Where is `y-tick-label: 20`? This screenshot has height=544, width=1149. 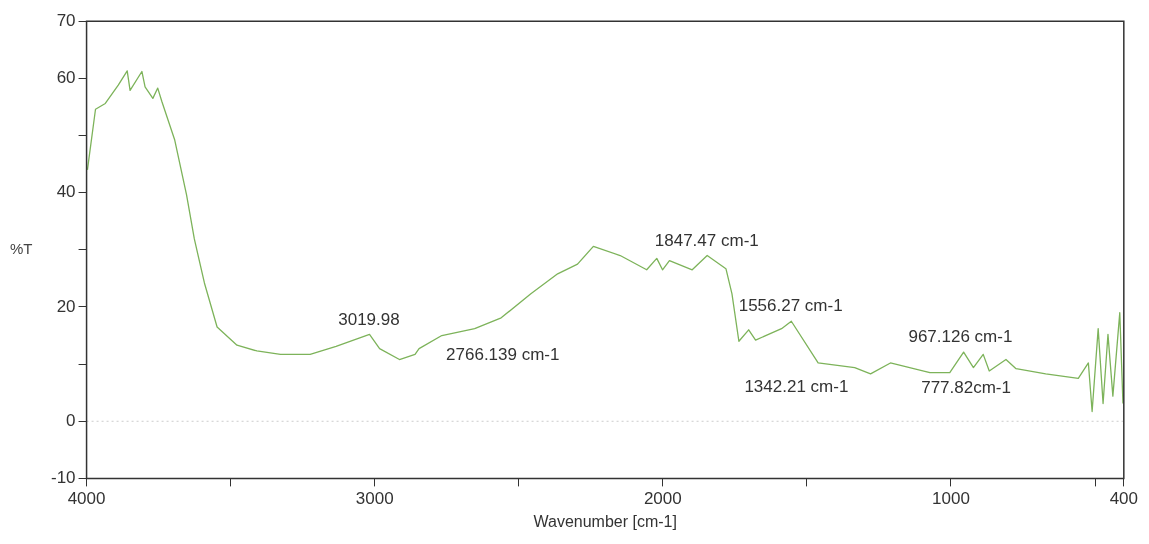 y-tick-label: 20 is located at coordinates (66, 306).